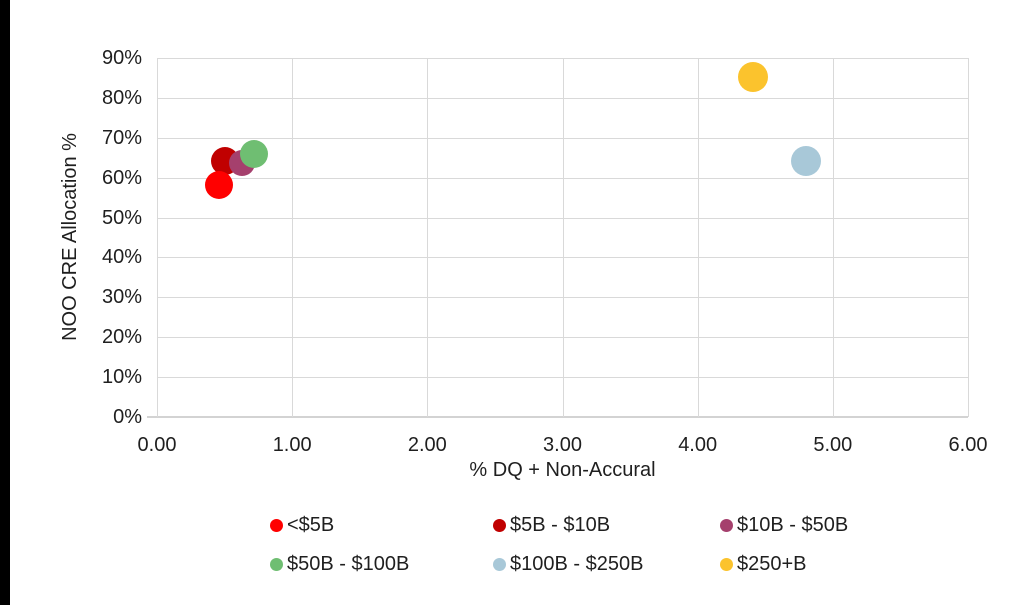 The image size is (1024, 605). I want to click on bubble-50b-100b, so click(254, 153).